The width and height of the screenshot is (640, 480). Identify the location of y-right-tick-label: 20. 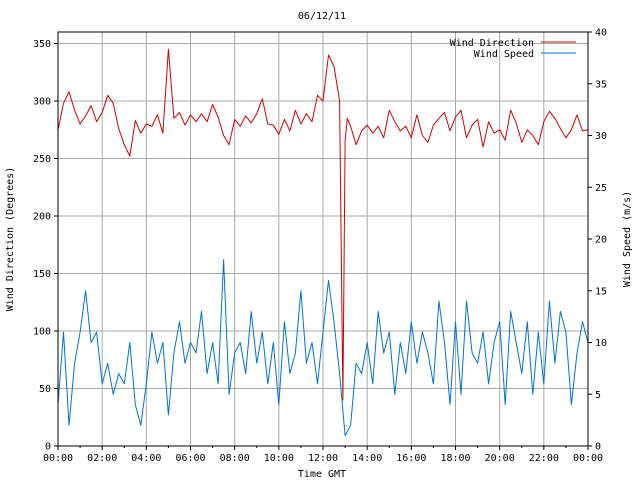
(601, 240).